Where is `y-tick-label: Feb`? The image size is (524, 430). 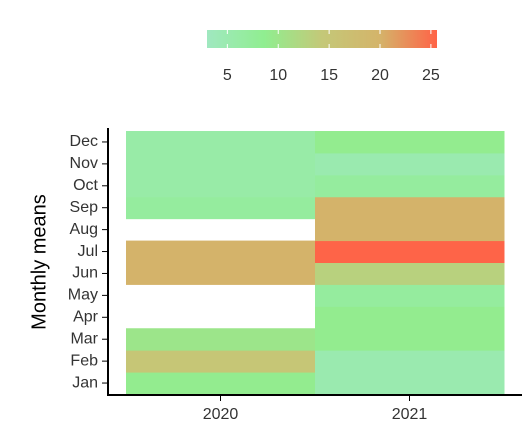 y-tick-label: Feb is located at coordinates (84, 360).